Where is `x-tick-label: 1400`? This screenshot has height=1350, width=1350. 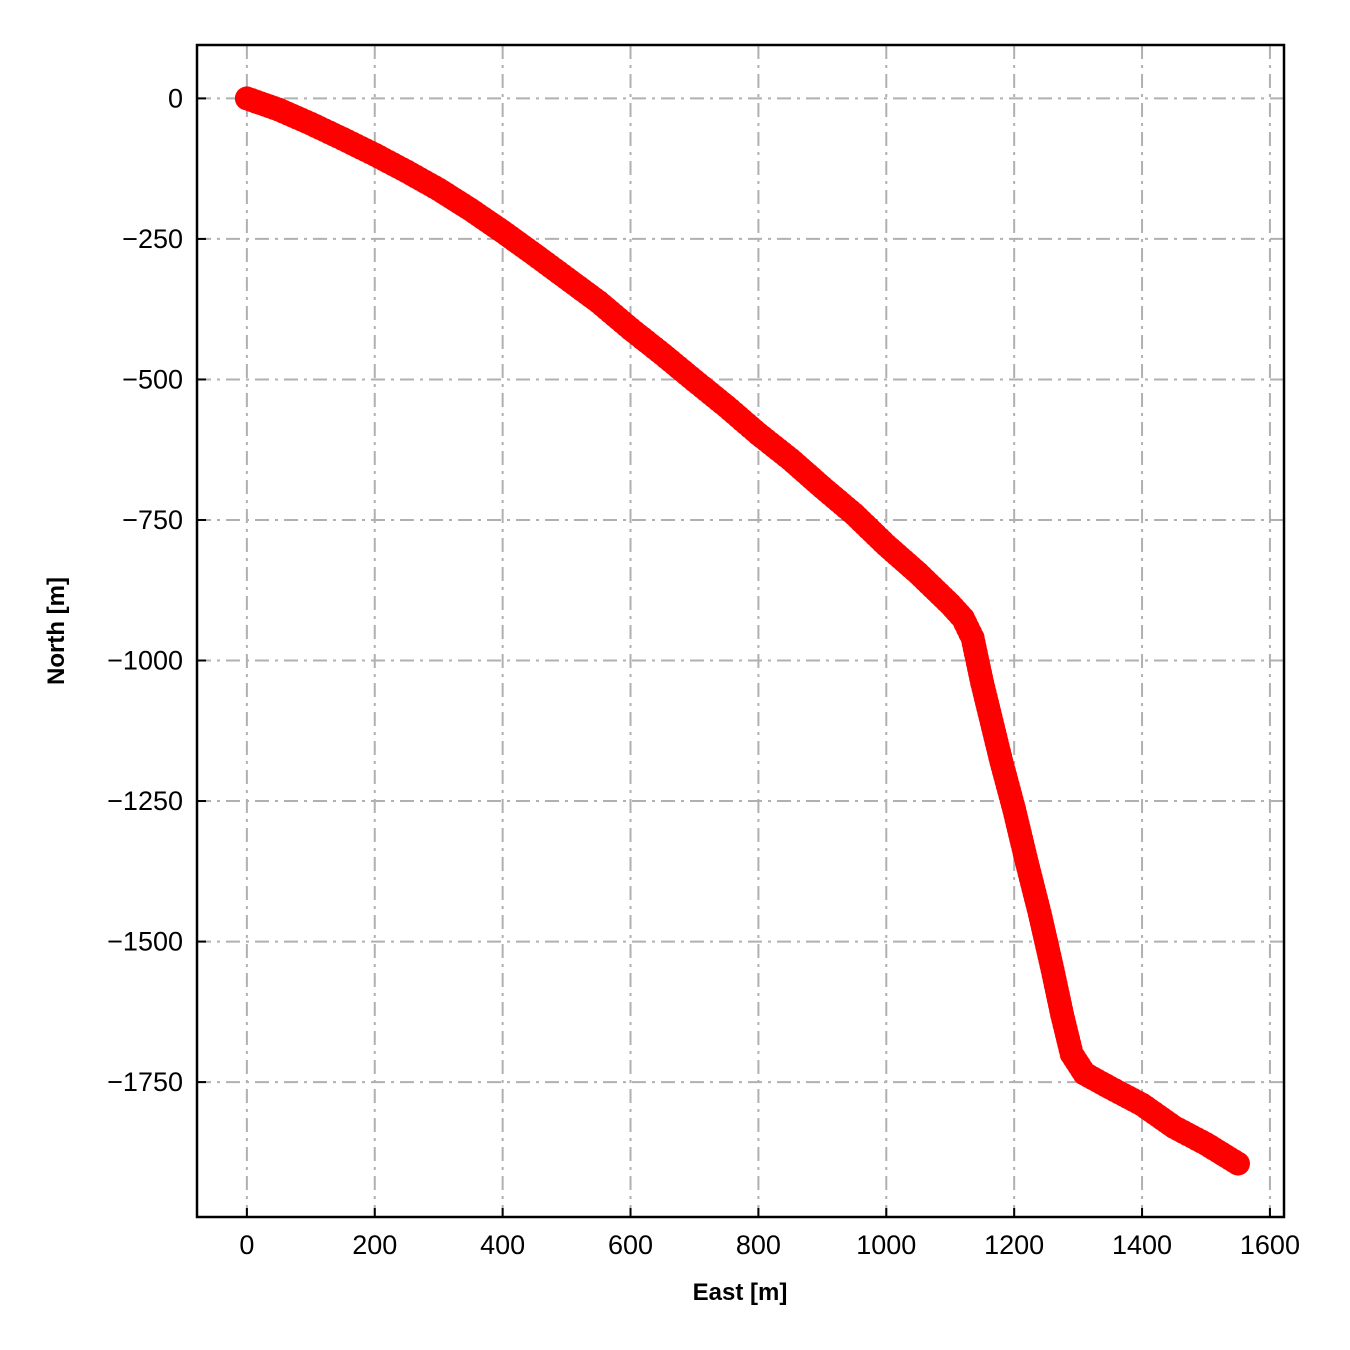
x-tick-label: 1400 is located at coordinates (1142, 1245).